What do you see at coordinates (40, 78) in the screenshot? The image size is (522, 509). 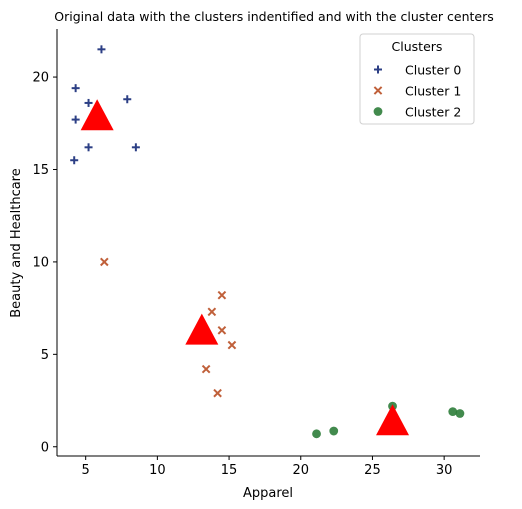 I see `y-tick-label: 20` at bounding box center [40, 78].